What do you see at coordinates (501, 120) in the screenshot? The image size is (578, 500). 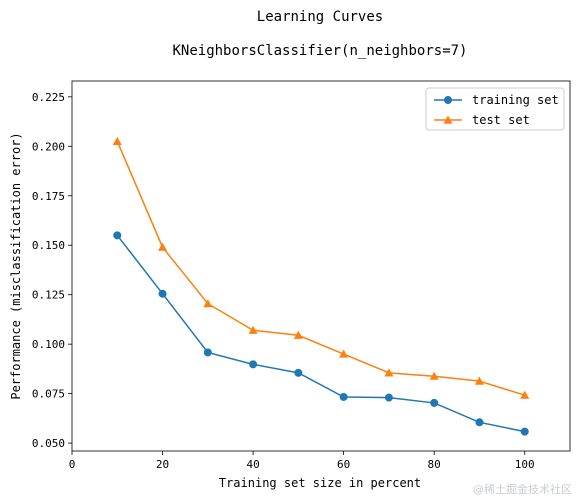 I see `legend-label: test set` at bounding box center [501, 120].